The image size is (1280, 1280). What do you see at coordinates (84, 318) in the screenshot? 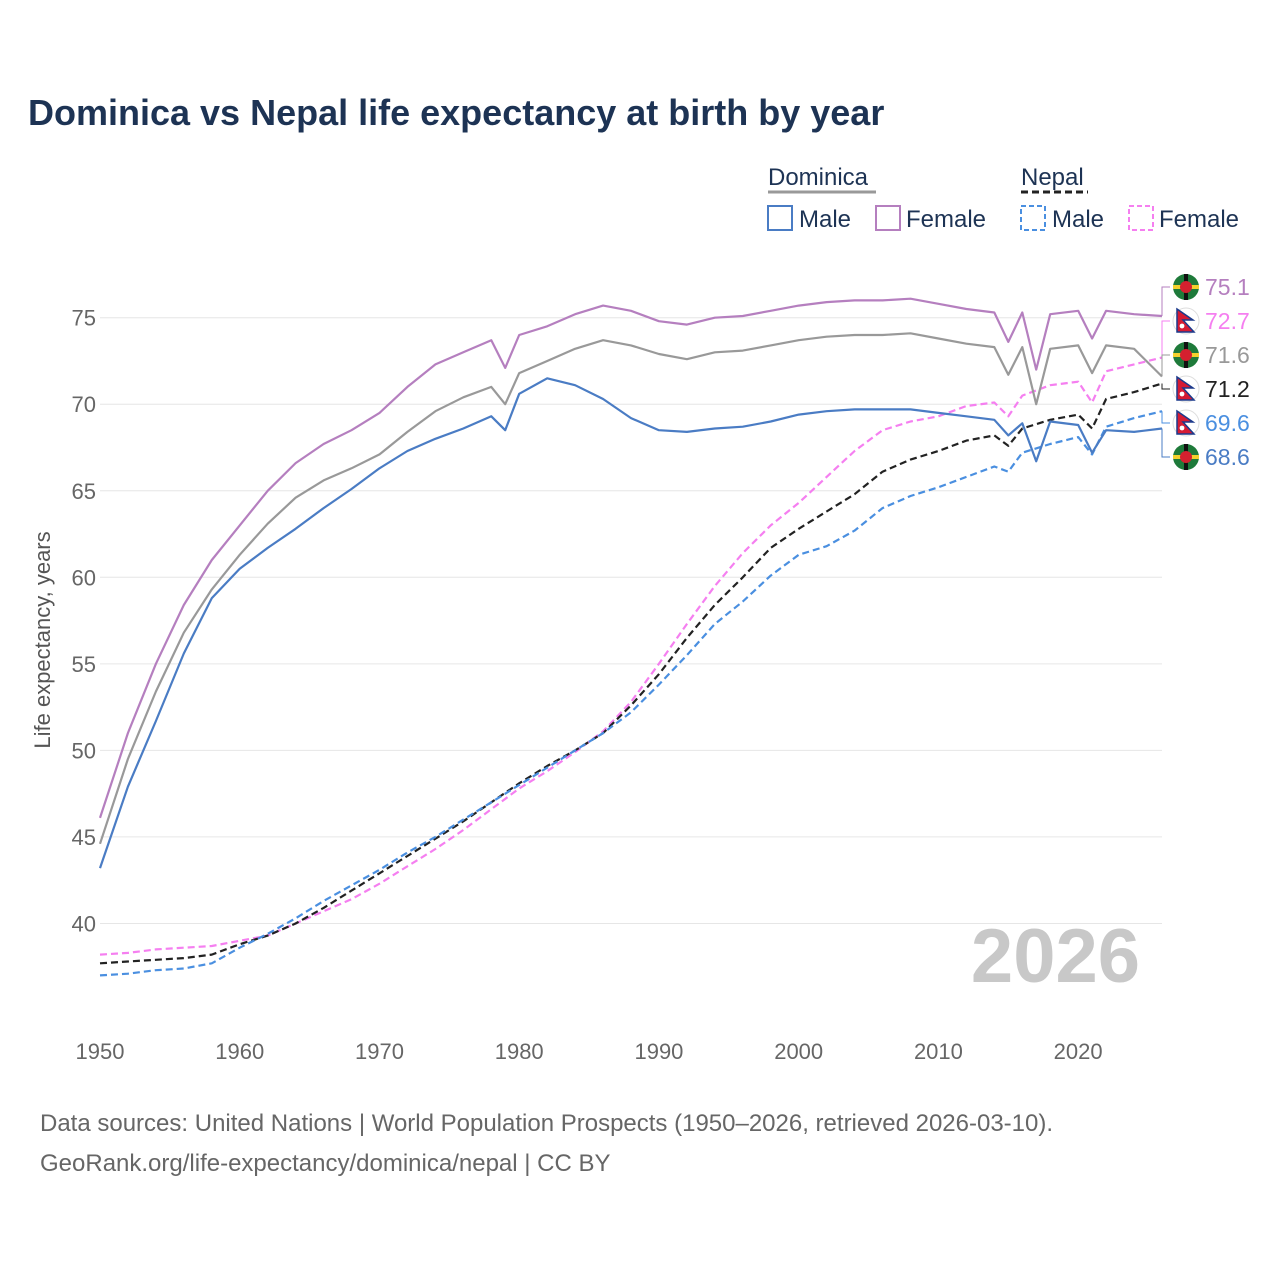
I see `y-tick-label: 75` at bounding box center [84, 318].